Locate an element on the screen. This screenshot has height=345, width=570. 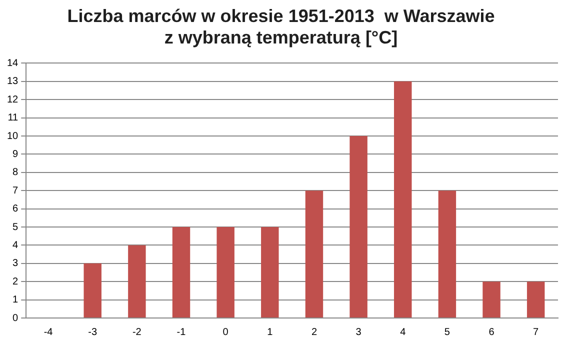
chart-title: Liczba marców w okresie 1951-2013 w Warszawie z wybraną temperaturą [°C] is located at coordinates (281, 27).